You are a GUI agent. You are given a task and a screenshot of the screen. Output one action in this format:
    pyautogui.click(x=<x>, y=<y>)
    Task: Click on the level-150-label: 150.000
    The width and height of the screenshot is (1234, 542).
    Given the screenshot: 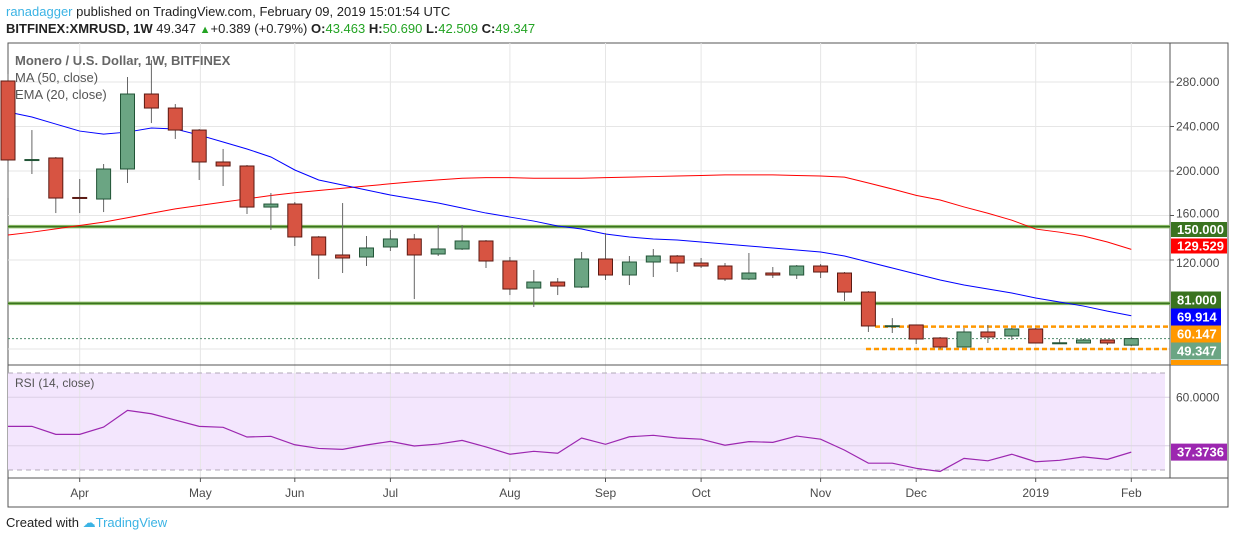 What is the action you would take?
    pyautogui.click(x=1200, y=229)
    